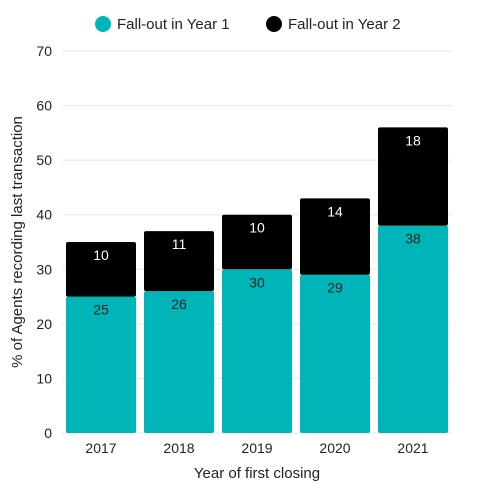  I want to click on x-tick-label: 2019, so click(256, 448).